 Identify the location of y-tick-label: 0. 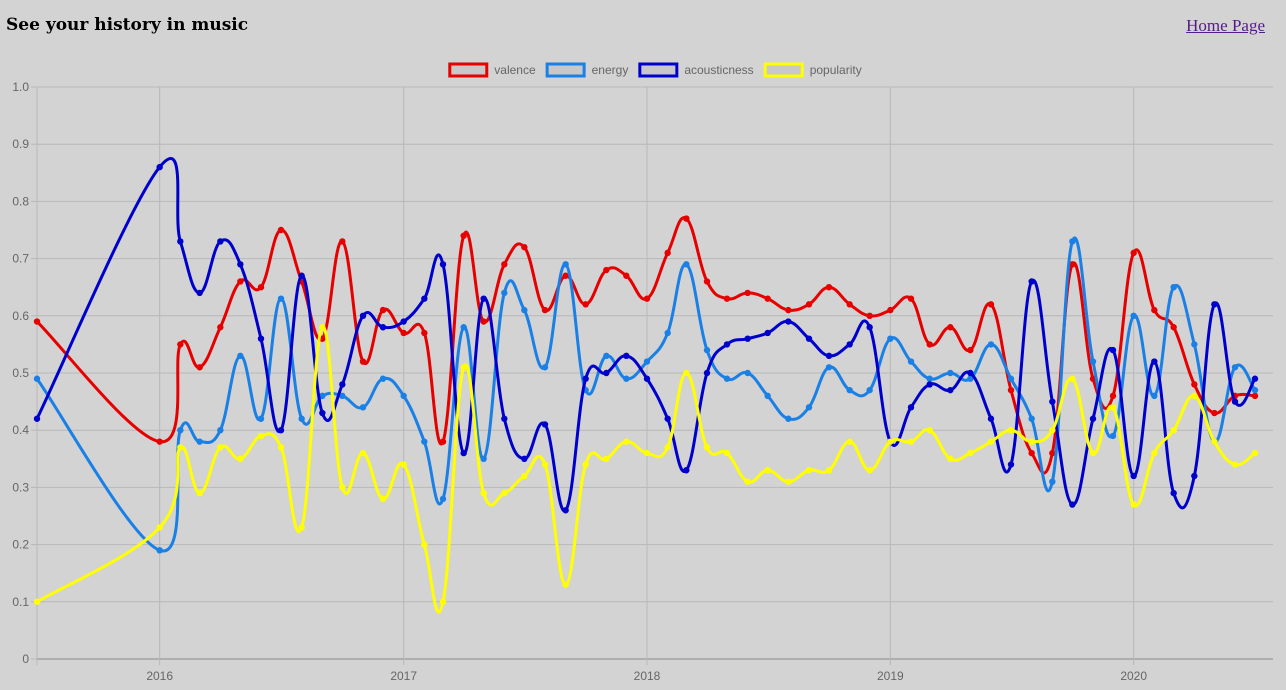
(25, 659).